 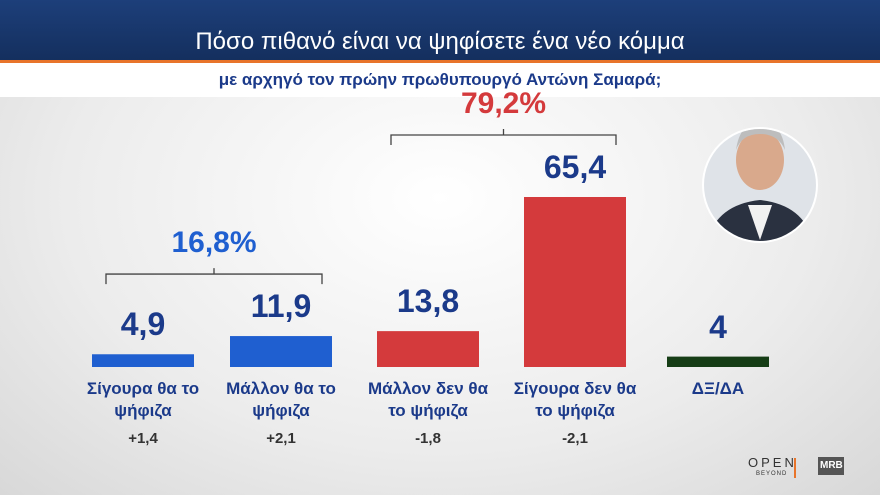 What do you see at coordinates (503, 103) in the screenshot?
I see `group-total: 79,2%` at bounding box center [503, 103].